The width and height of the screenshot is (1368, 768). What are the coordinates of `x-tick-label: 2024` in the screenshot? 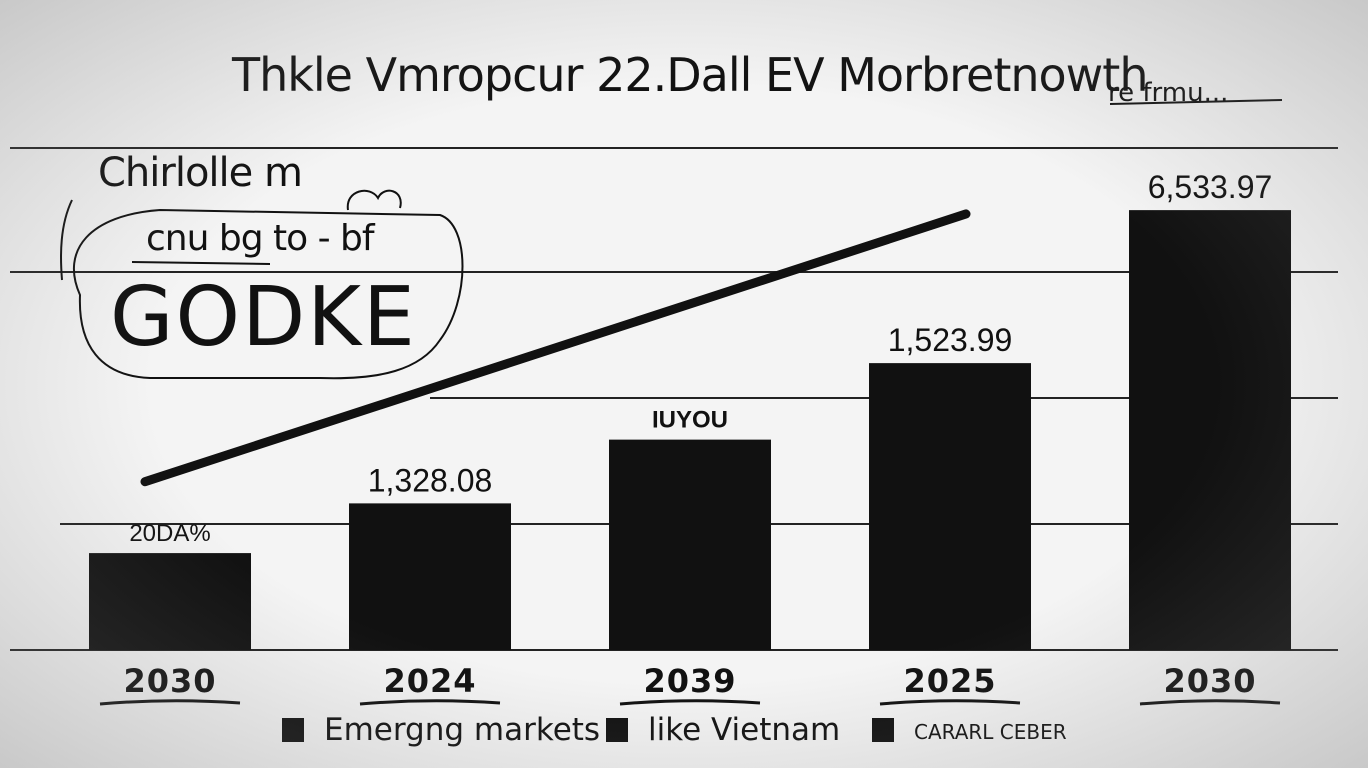 It's located at (430, 681).